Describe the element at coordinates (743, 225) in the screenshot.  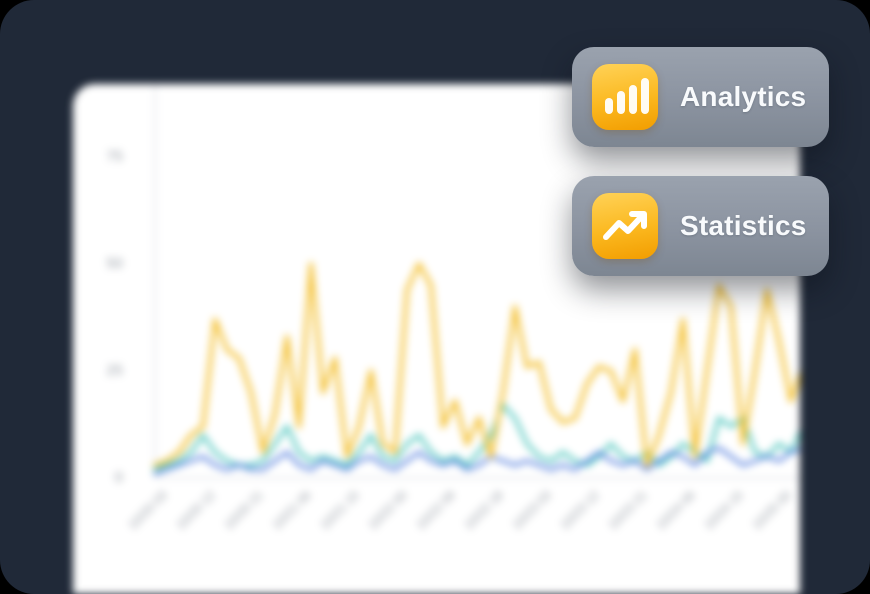
I see `statistics-badge-label: Statistics` at that location.